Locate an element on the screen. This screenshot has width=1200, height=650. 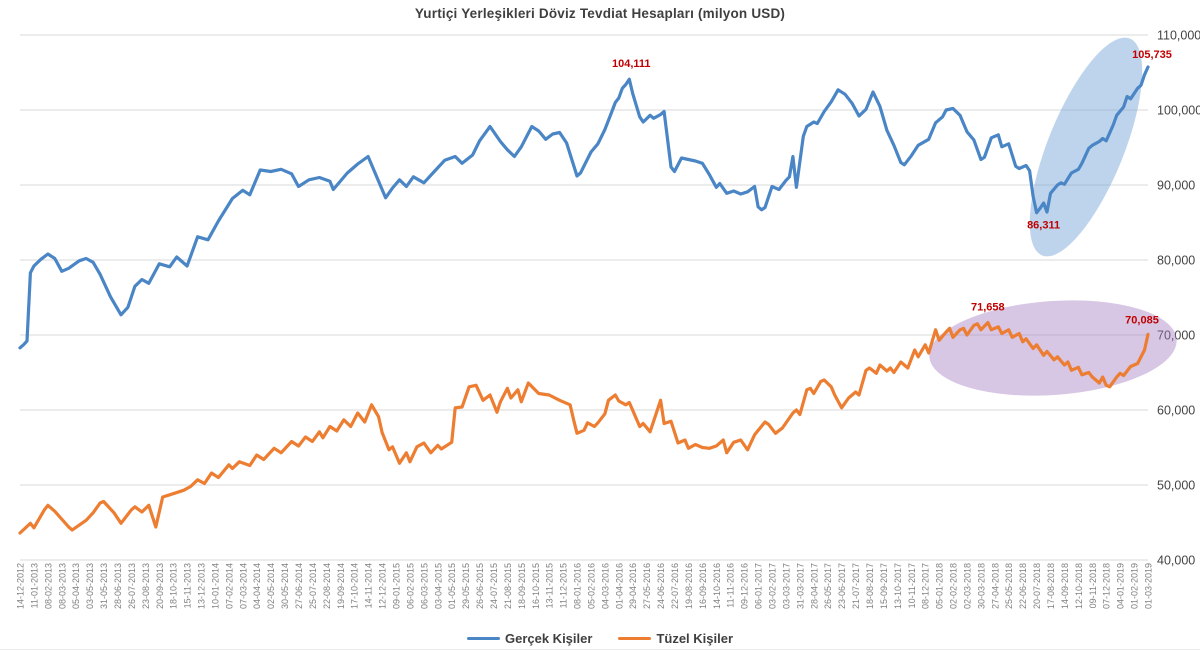
x-tick-label: 06-02-2015 is located at coordinates (410, 586).